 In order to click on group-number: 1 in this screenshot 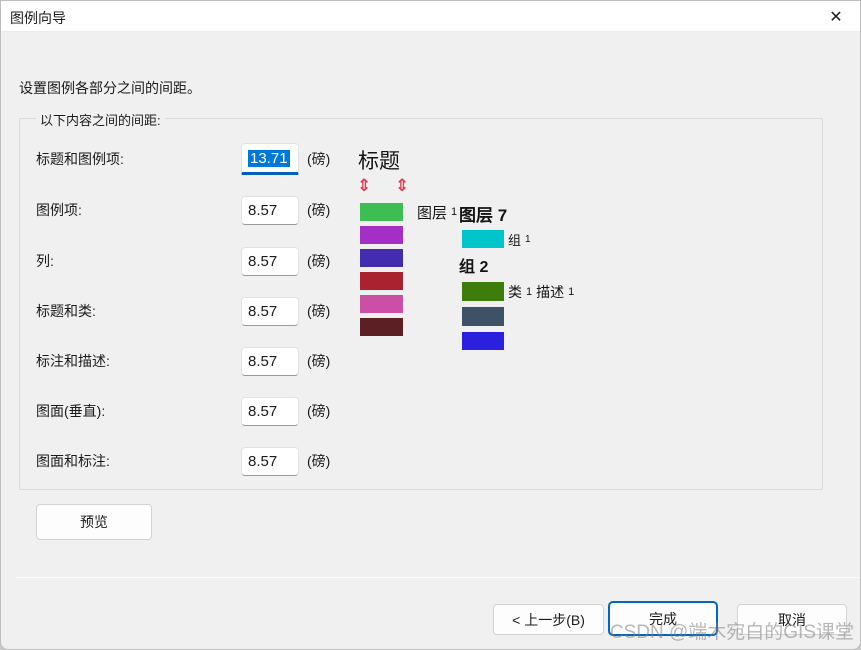, I will do `click(528, 239)`.